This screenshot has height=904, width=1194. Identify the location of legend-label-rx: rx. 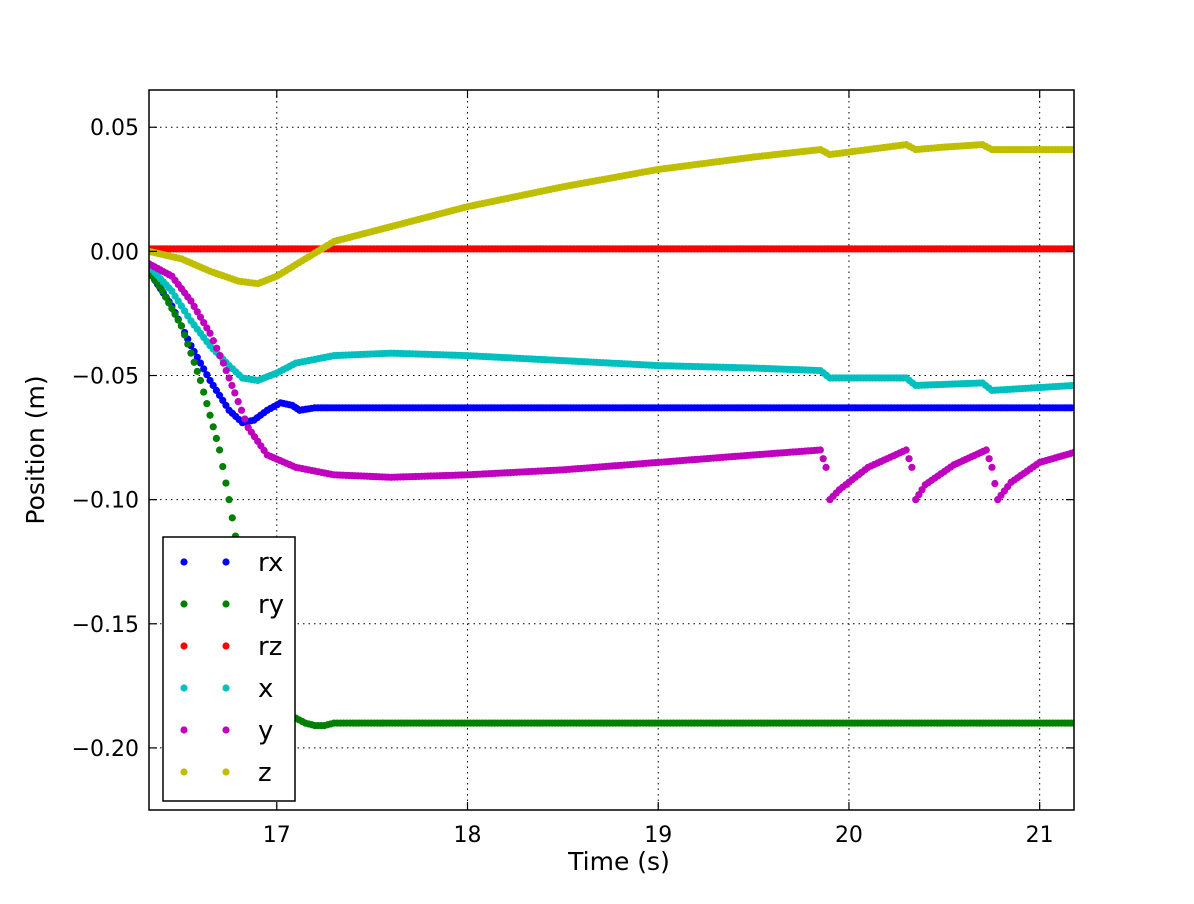
(270, 563).